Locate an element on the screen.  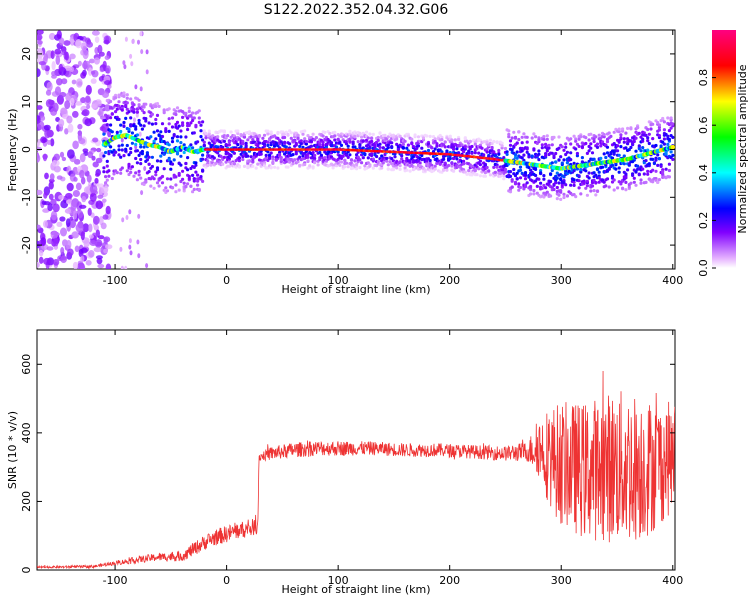
x-tick-label: 300 is located at coordinates (561, 580).